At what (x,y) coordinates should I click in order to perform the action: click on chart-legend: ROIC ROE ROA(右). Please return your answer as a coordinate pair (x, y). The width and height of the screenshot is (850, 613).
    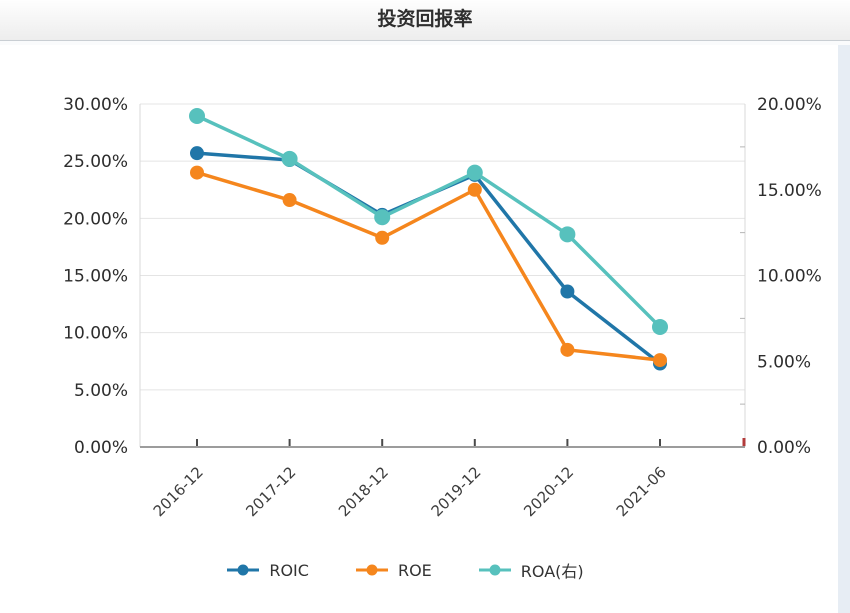
    Looking at the image, I should click on (405, 570).